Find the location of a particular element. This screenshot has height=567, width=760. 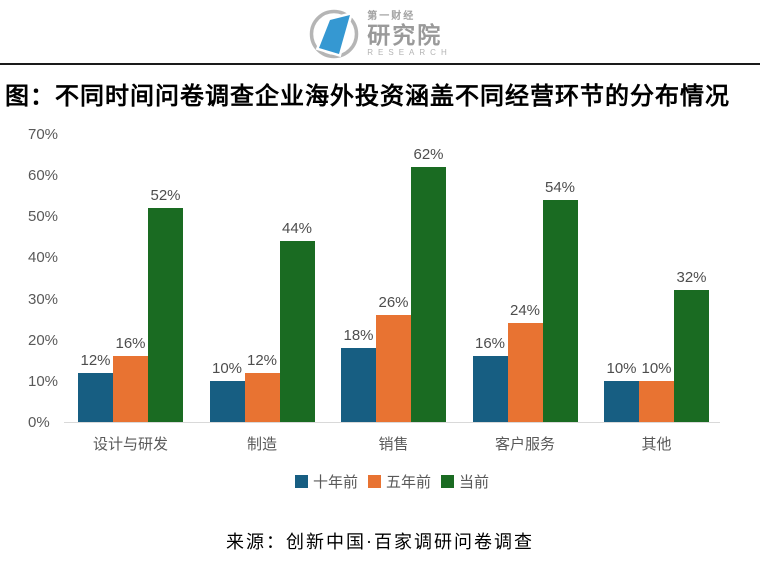

logo-brand-main: 研究院 is located at coordinates (405, 34).